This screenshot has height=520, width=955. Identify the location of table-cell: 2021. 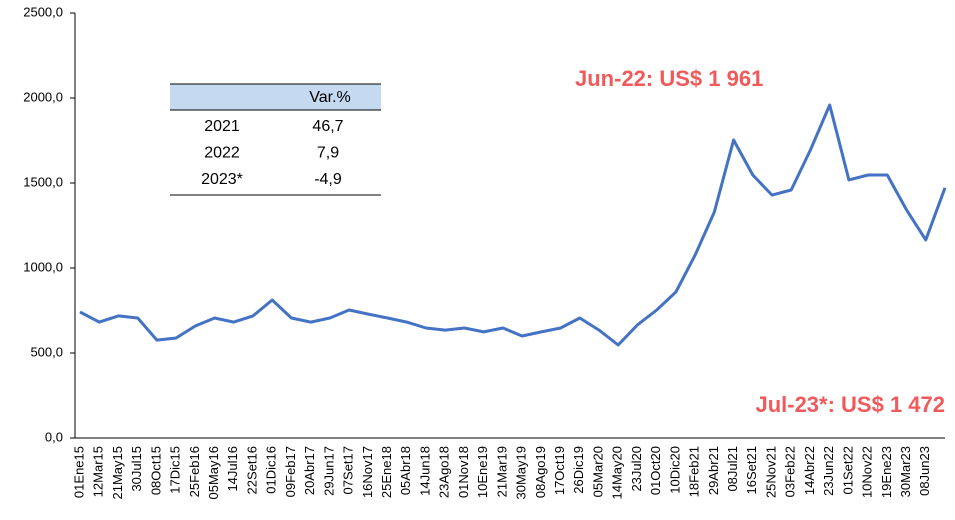
(222, 126).